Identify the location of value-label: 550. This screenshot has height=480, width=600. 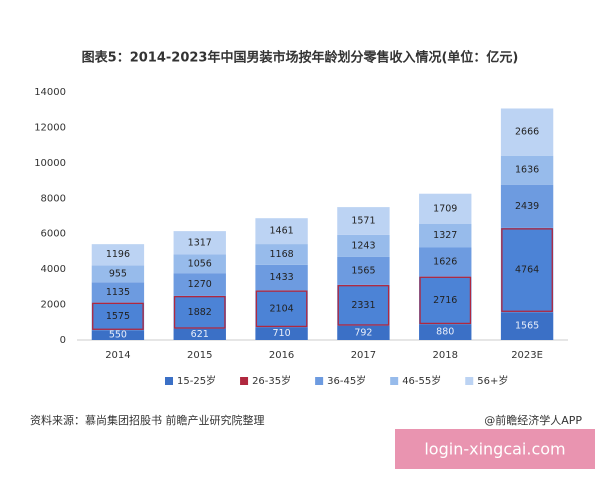
(118, 335).